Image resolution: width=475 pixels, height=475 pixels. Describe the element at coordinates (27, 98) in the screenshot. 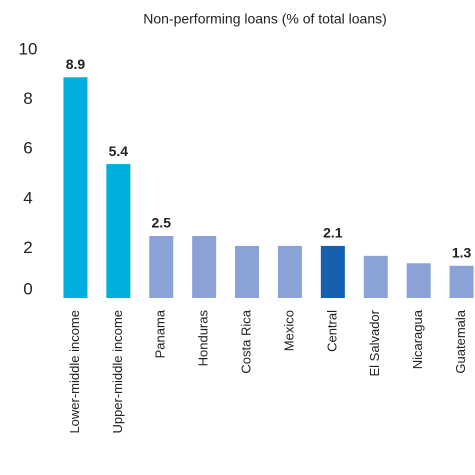

I see `y-tick-label: 8` at that location.